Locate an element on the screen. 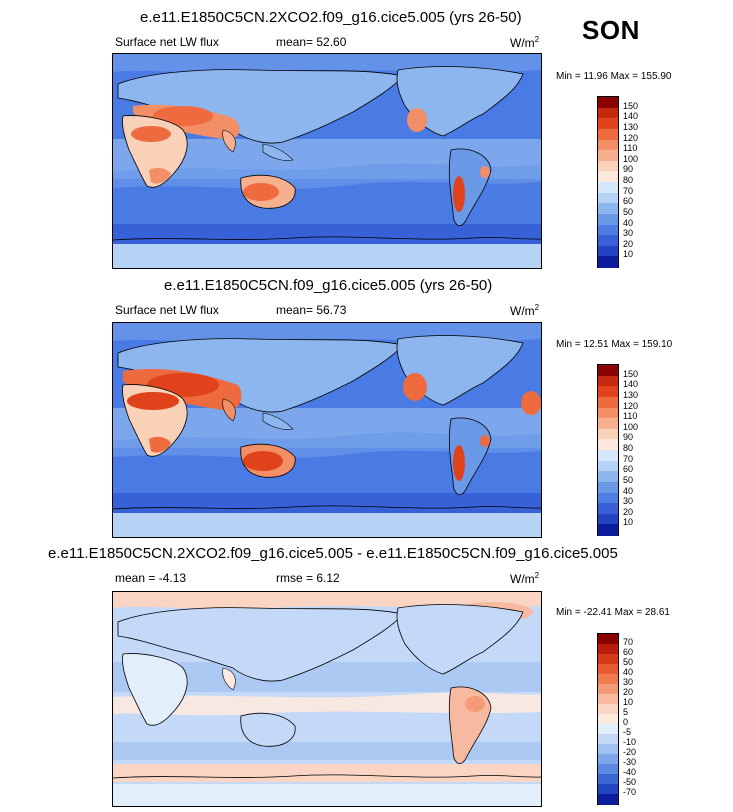 Image resolution: width=733 pixels, height=812 pixels. colorbar-tick-label: 60 is located at coordinates (628, 201).